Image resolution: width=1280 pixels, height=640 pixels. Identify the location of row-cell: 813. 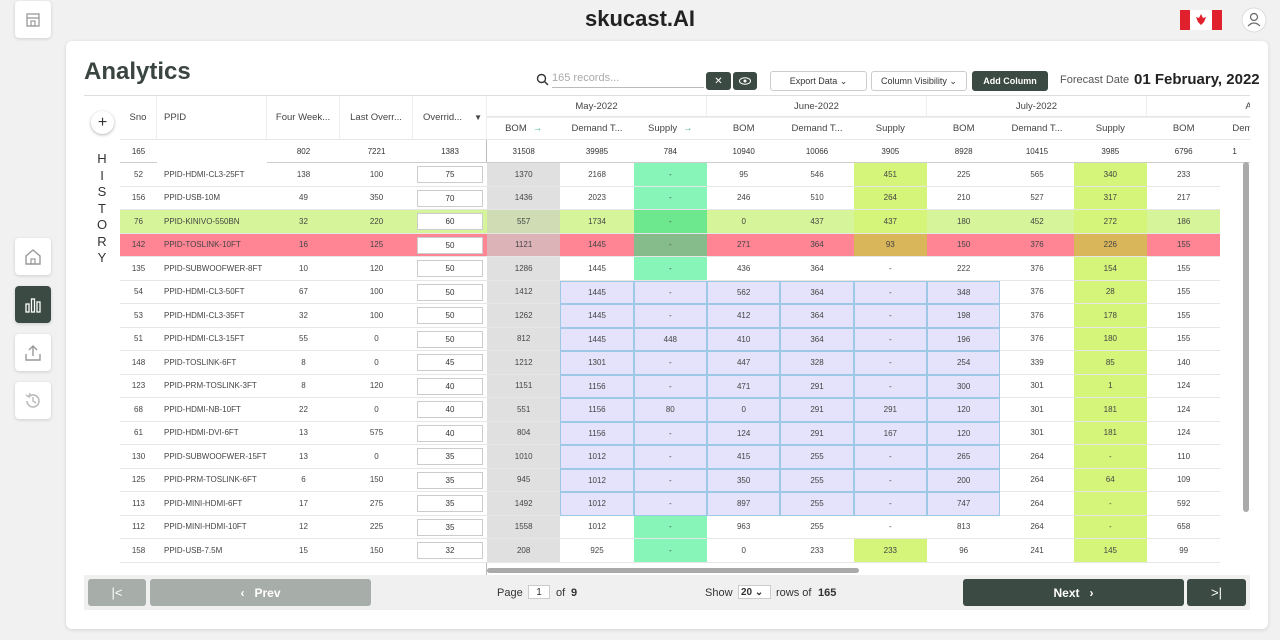
(964, 527).